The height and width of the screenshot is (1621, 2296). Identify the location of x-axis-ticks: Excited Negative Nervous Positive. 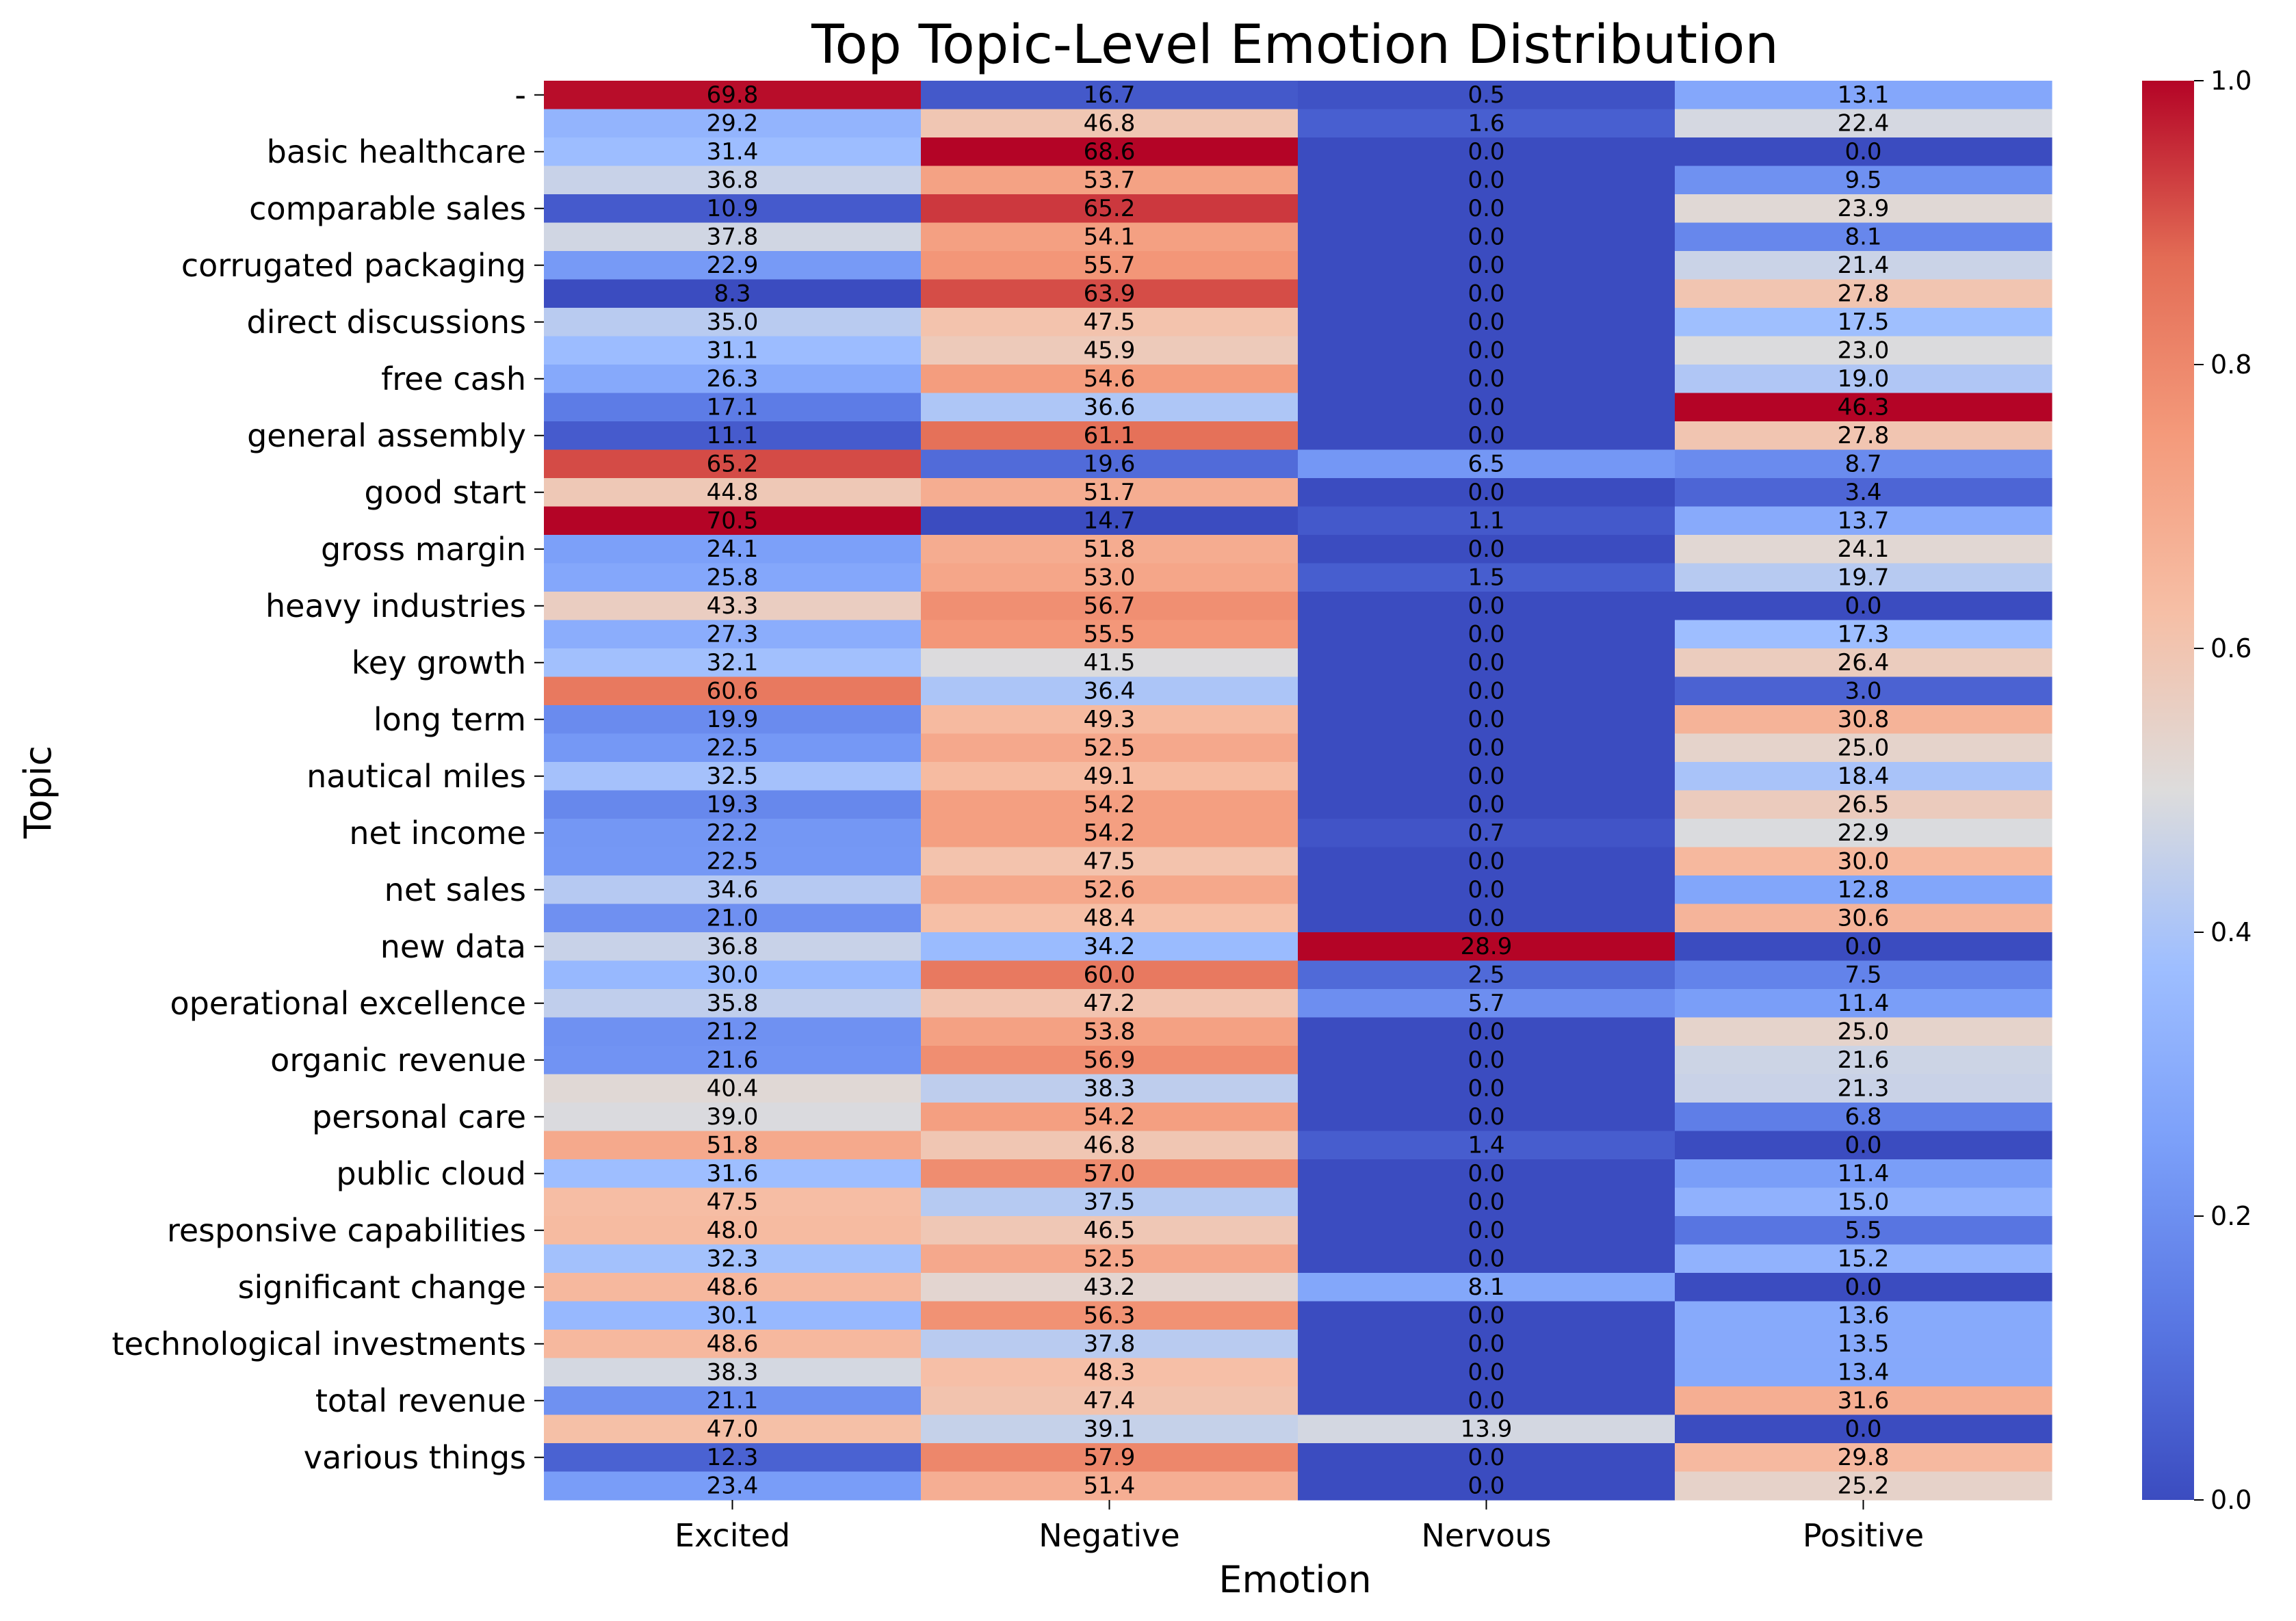
(1300, 1527).